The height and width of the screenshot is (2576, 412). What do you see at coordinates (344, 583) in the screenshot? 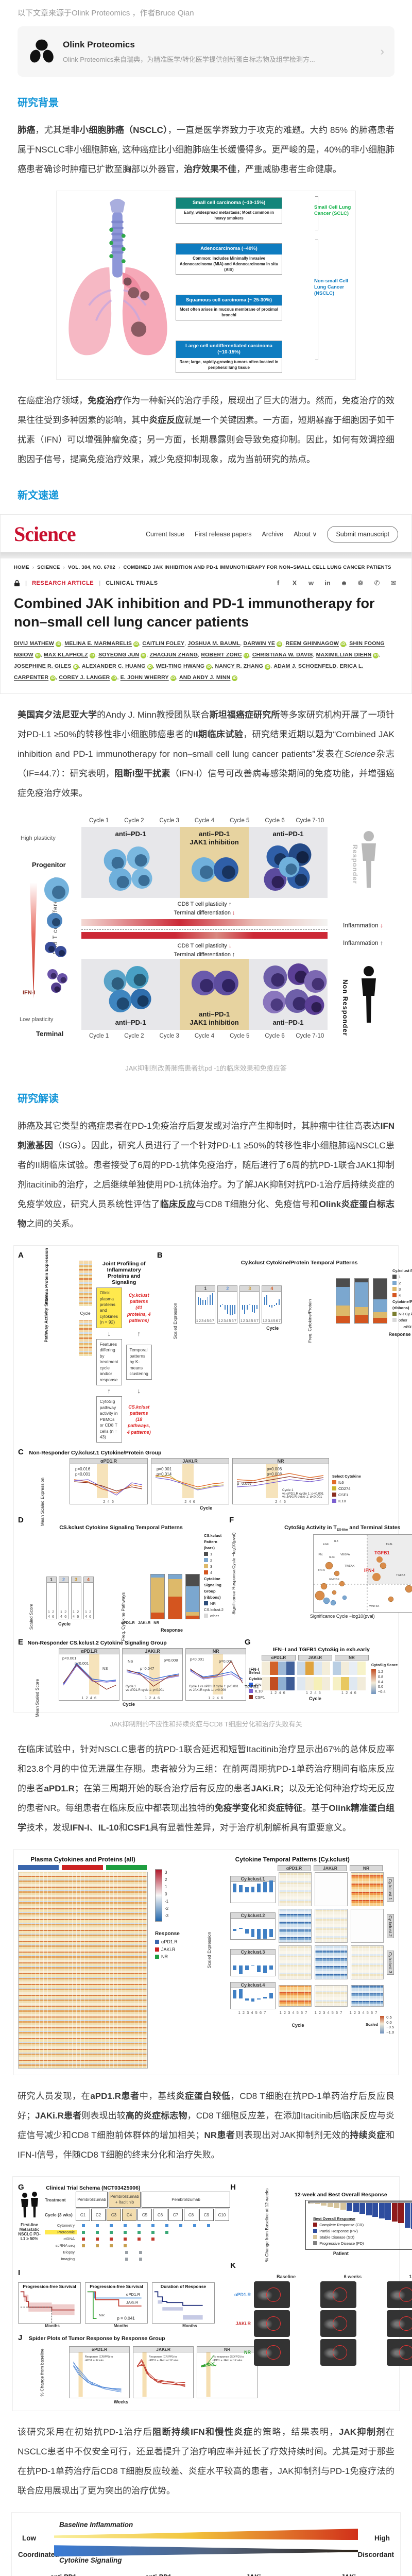
I see `reddit-icon: ☻` at bounding box center [344, 583].